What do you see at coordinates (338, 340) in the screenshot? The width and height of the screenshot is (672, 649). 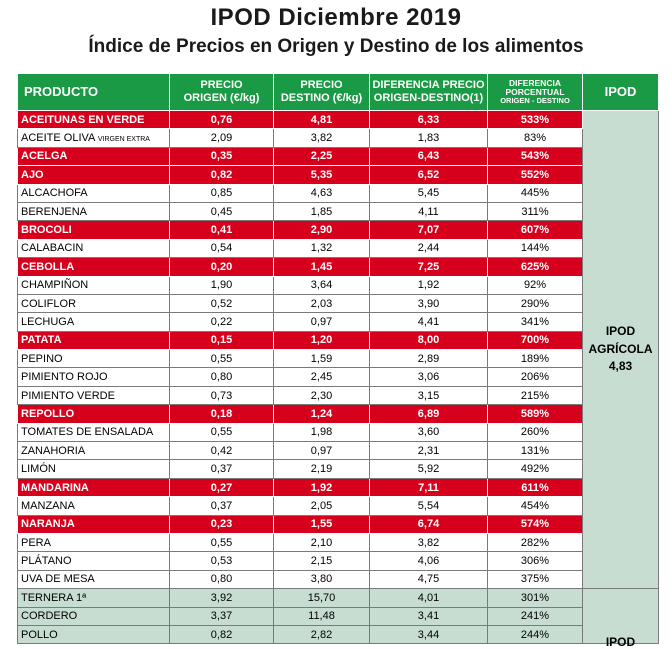 I see `table-row: PATATA 0,15 1,20 8,00 700%` at bounding box center [338, 340].